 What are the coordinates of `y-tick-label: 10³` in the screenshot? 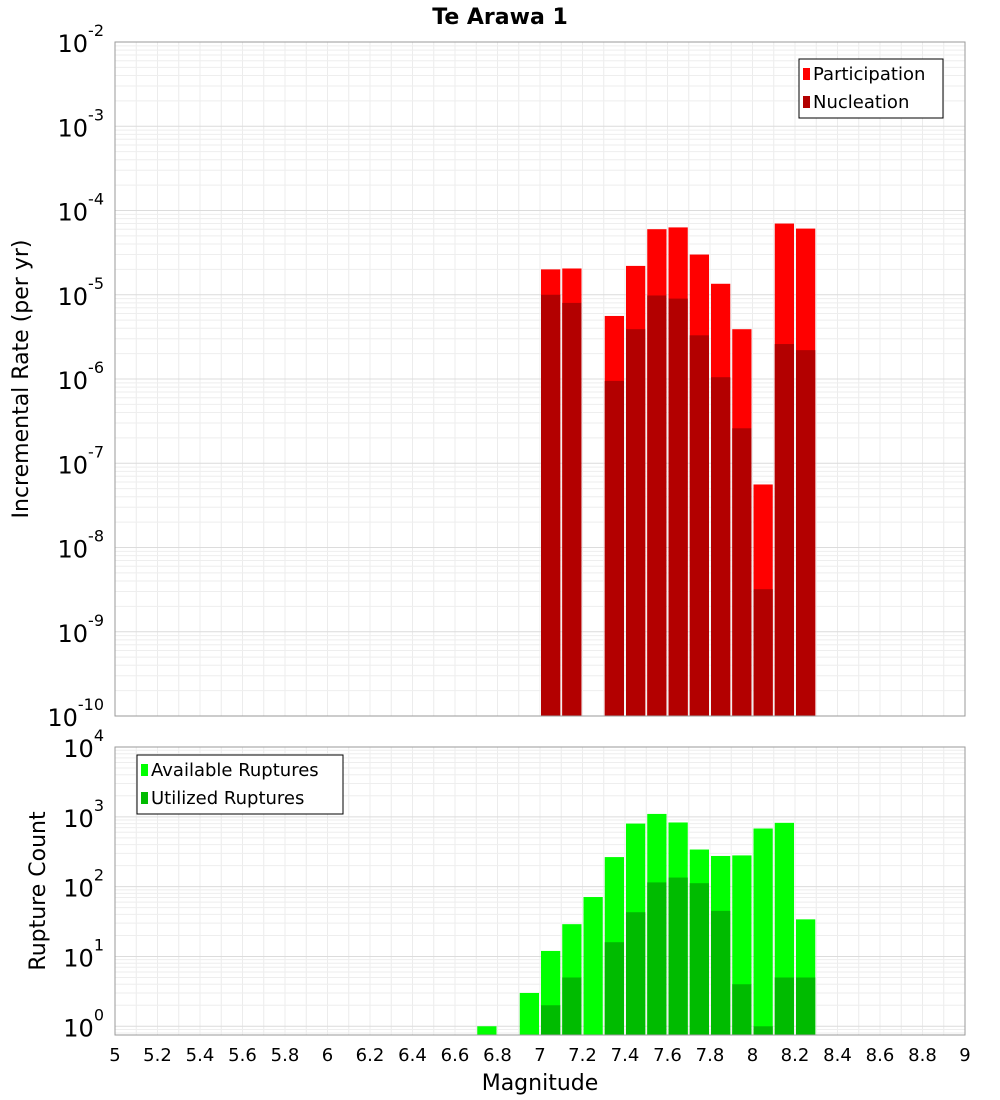 It's located at (83, 814).